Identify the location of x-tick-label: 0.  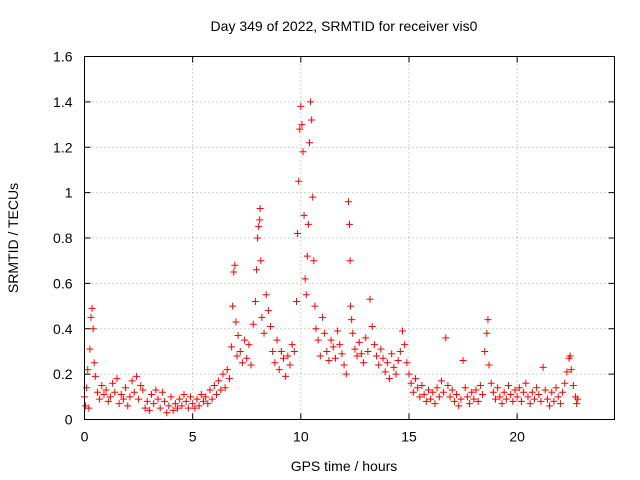
(85, 437).